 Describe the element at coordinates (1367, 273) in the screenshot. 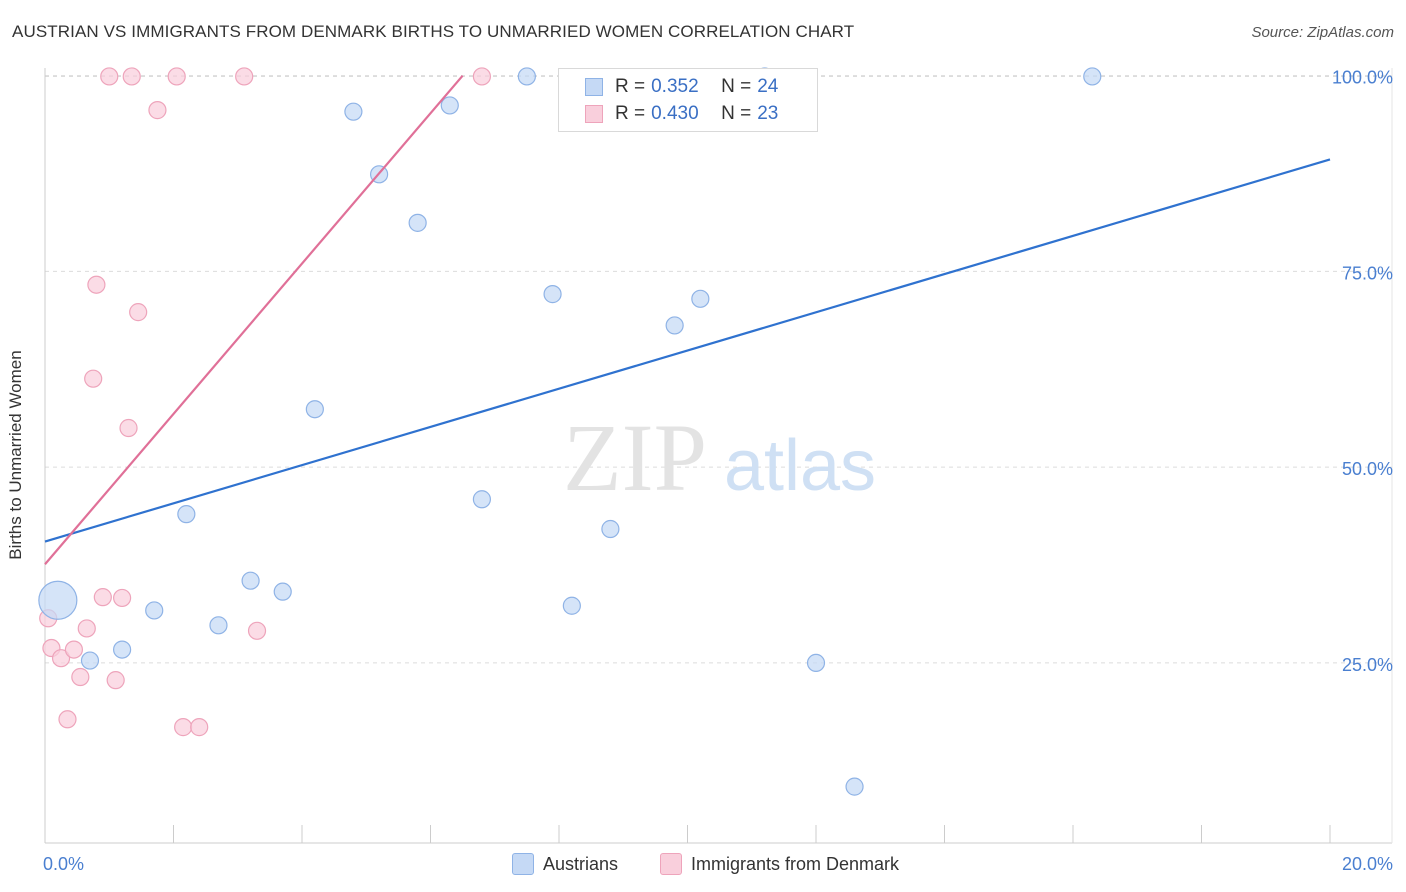

I see `y-tick-label: 75.0%` at that location.